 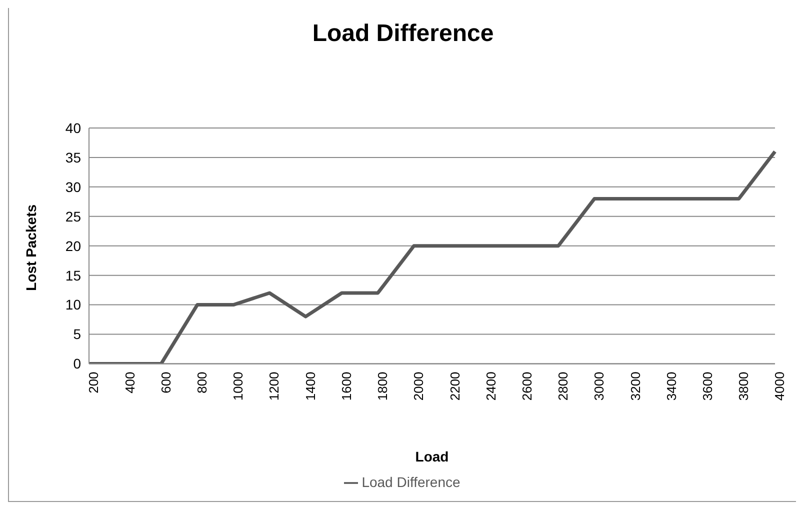 I want to click on x-tick-label: 2600, so click(x=526, y=386).